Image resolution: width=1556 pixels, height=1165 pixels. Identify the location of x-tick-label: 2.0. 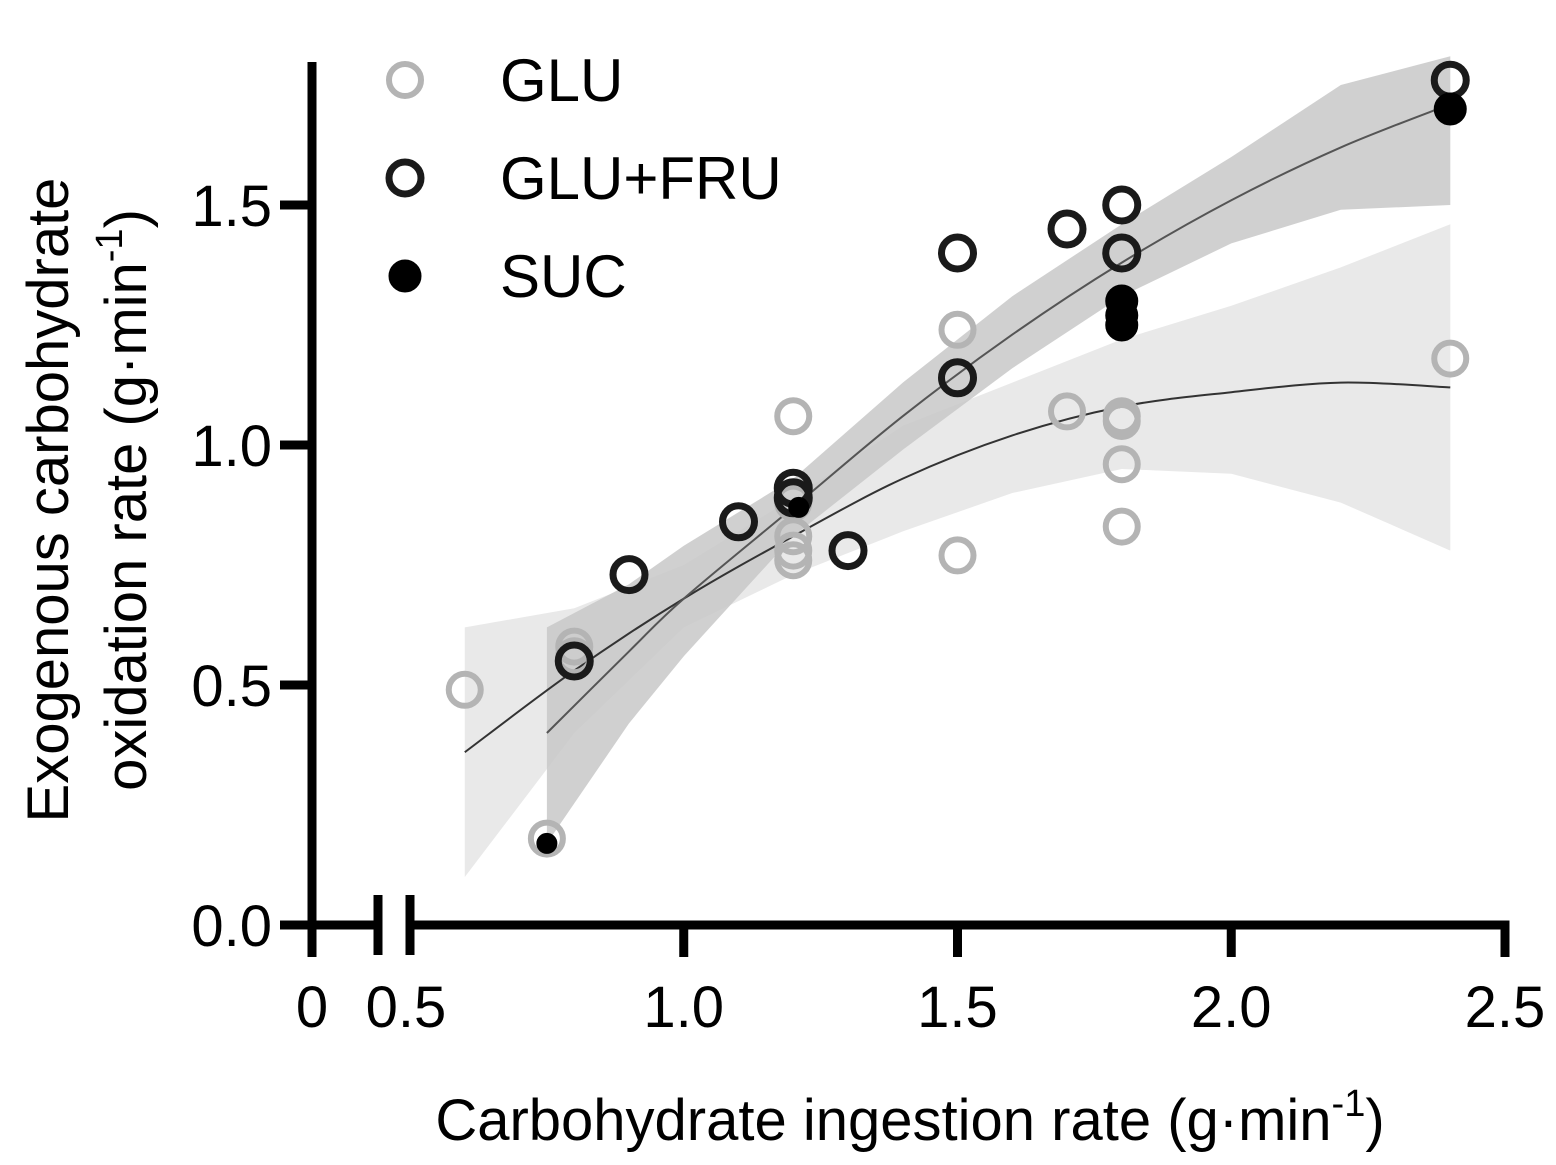
(1231, 1007).